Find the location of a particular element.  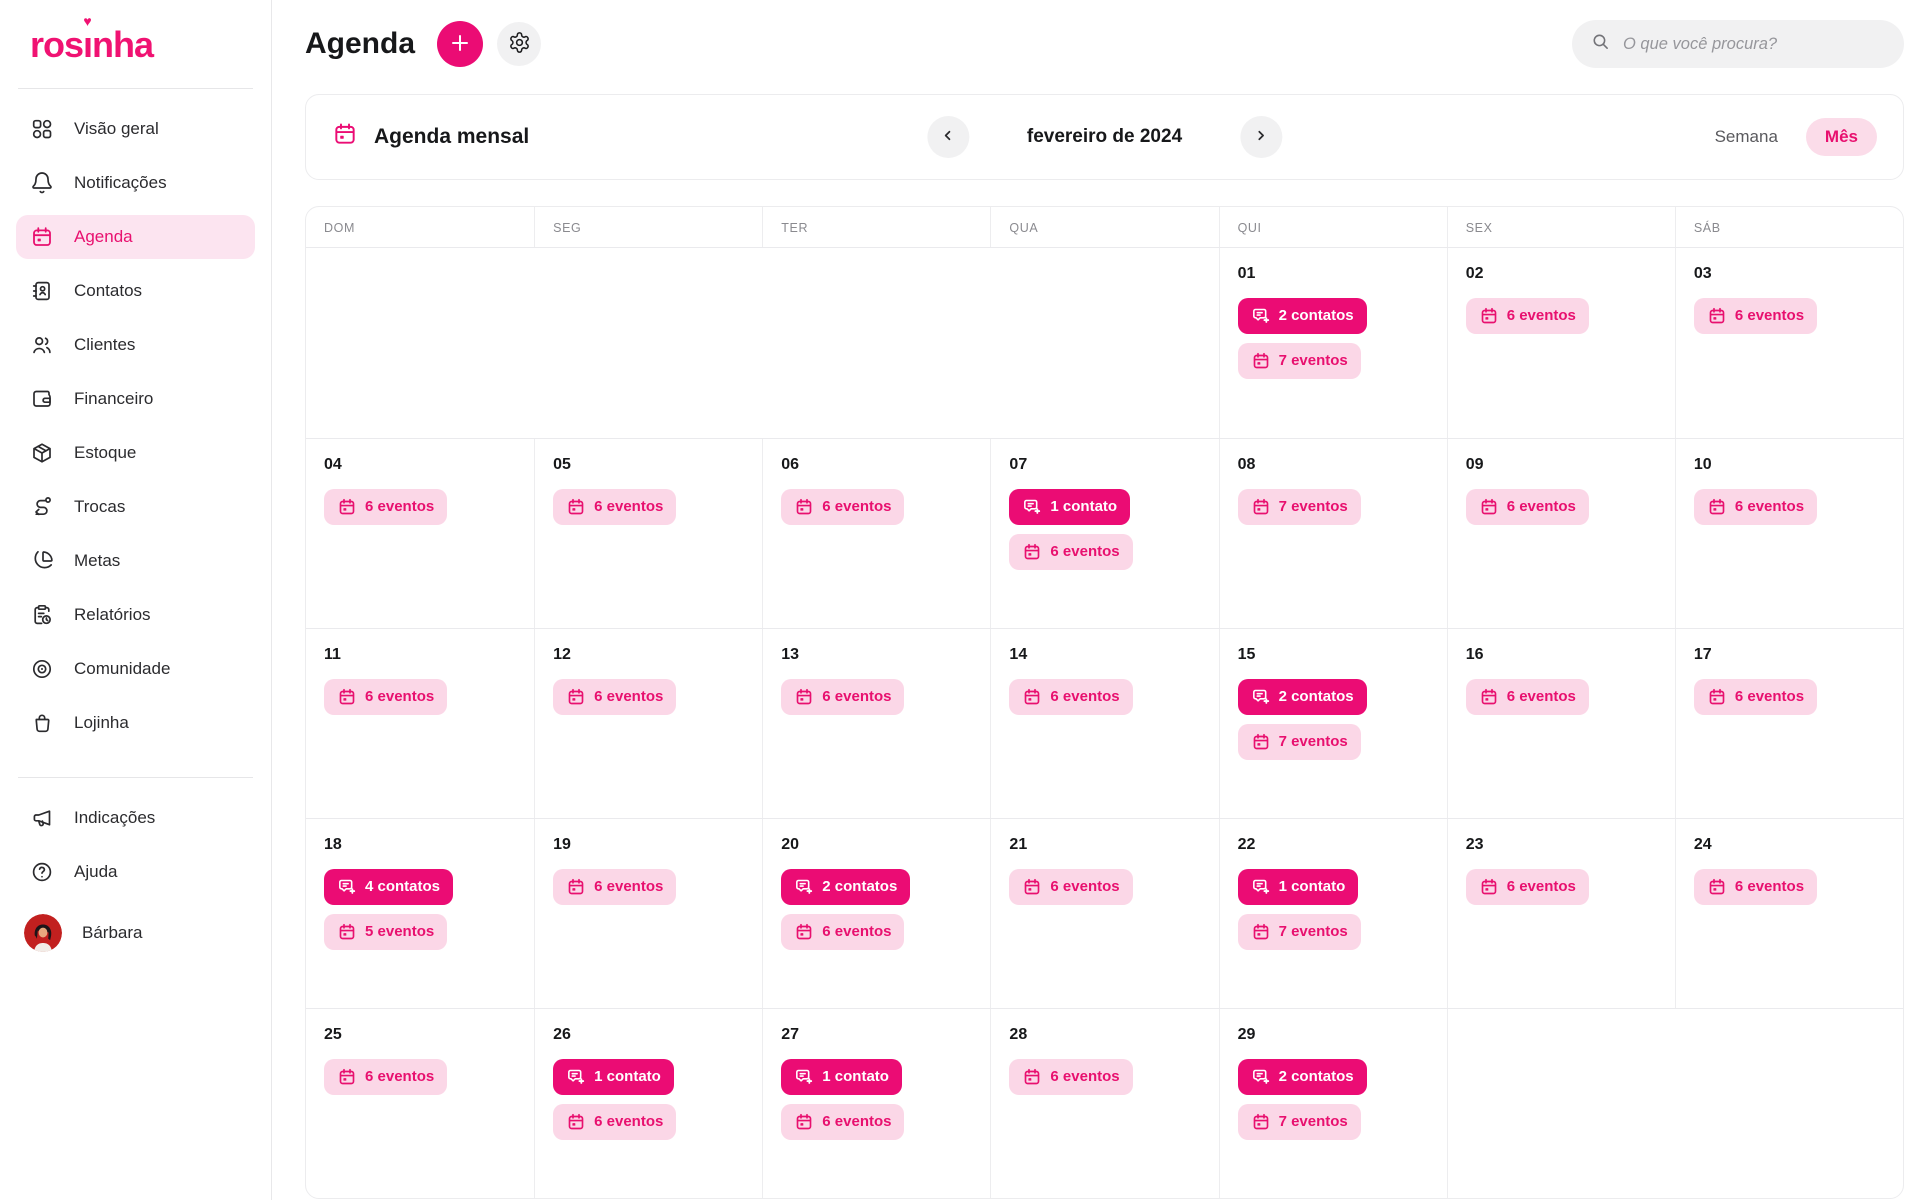

search-bar is located at coordinates (1738, 44).